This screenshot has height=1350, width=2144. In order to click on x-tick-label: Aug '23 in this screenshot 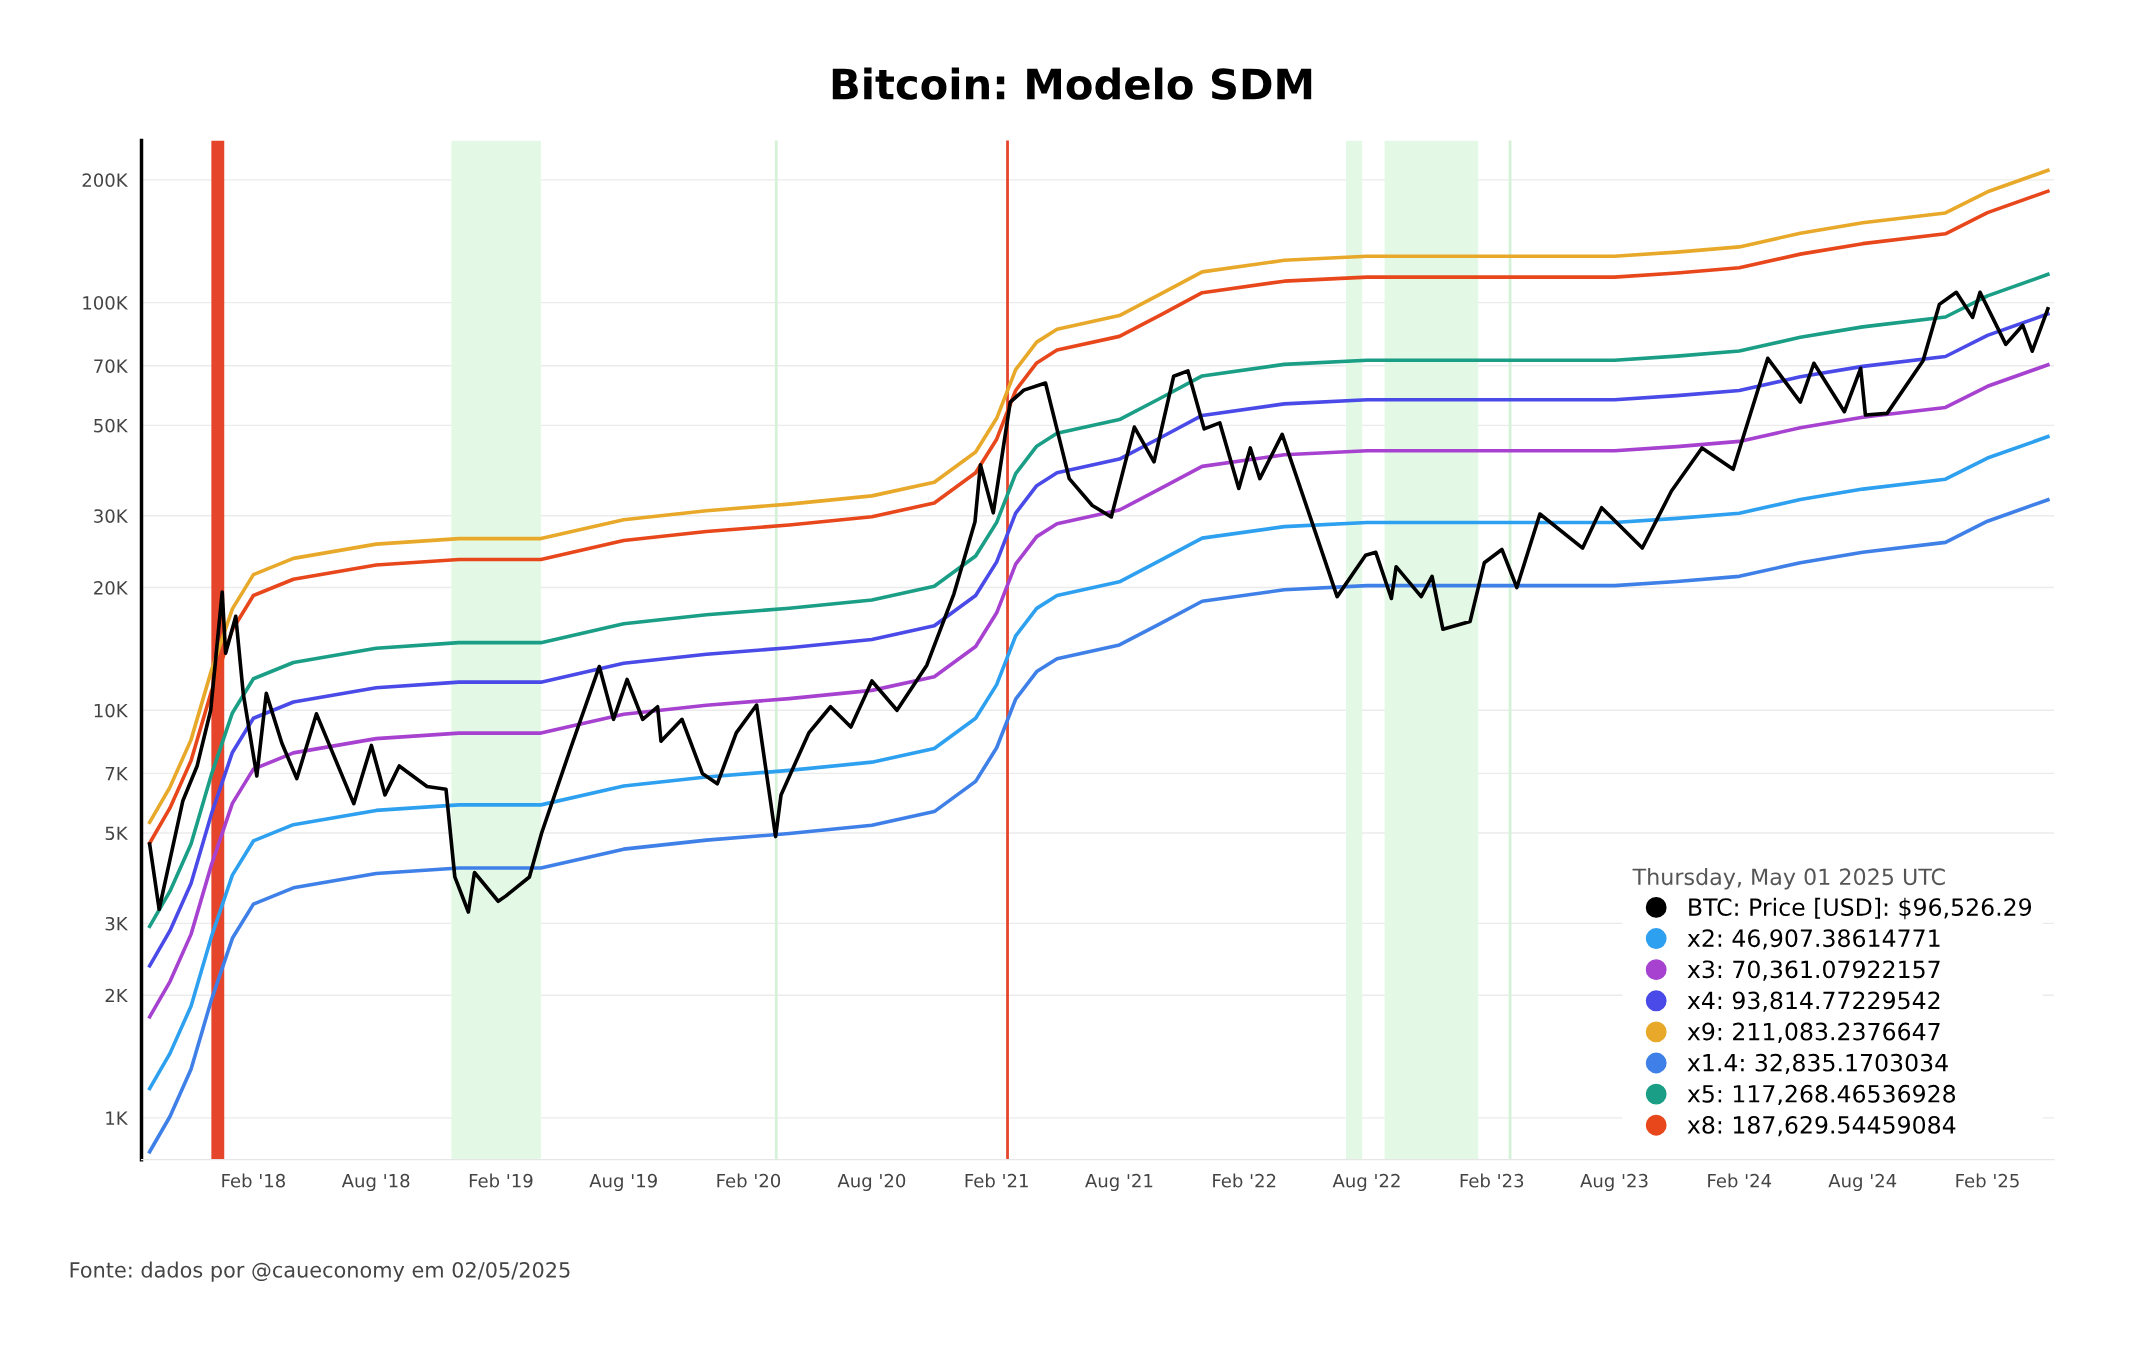, I will do `click(1614, 1182)`.